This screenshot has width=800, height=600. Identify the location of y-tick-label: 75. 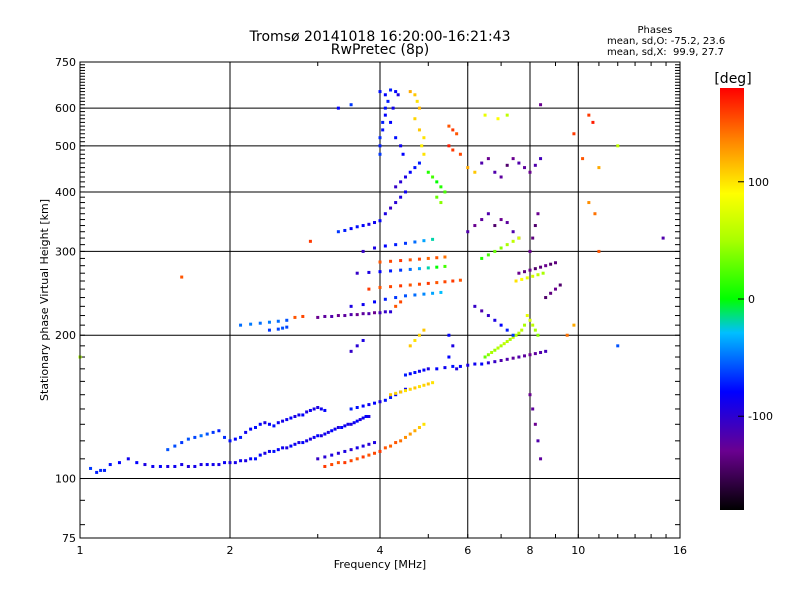
(69, 538).